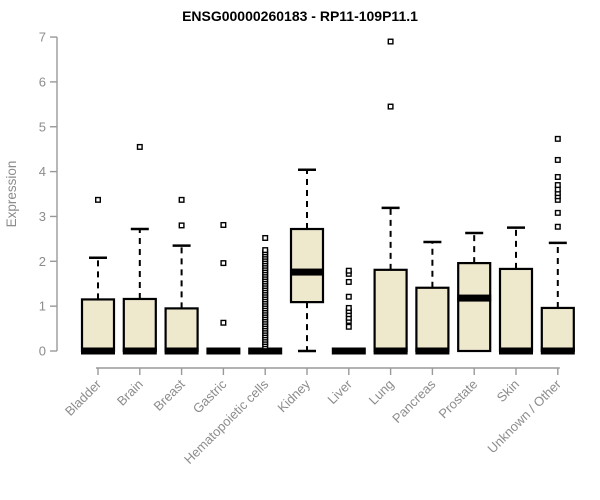 The height and width of the screenshot is (500, 600). Describe the element at coordinates (42, 171) in the screenshot. I see `y-tick-label: 4` at that location.